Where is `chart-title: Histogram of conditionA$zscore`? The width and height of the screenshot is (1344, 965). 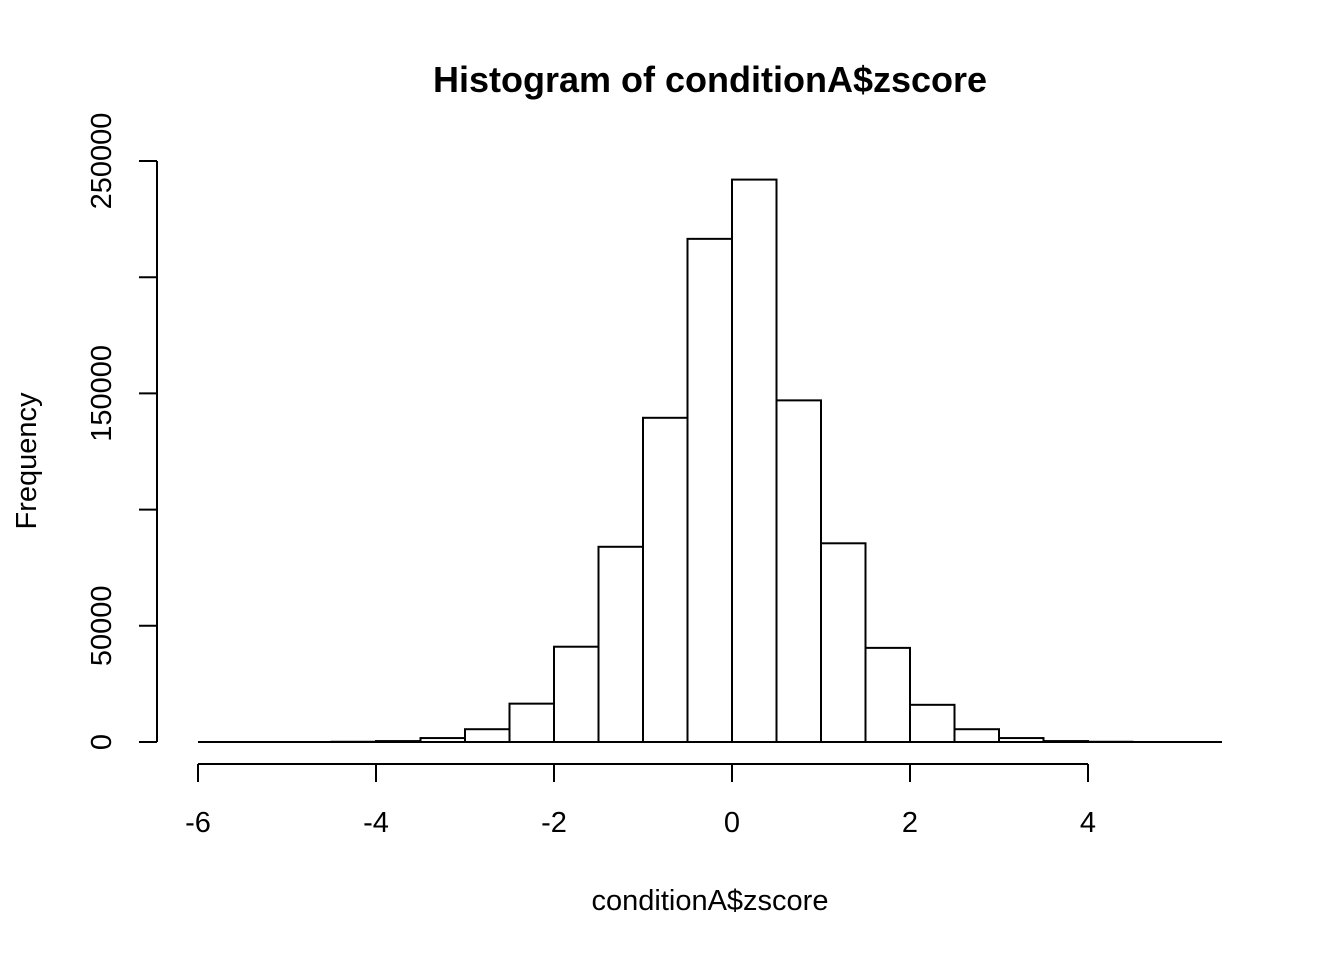
chart-title: Histogram of conditionA$zscore is located at coordinates (710, 79).